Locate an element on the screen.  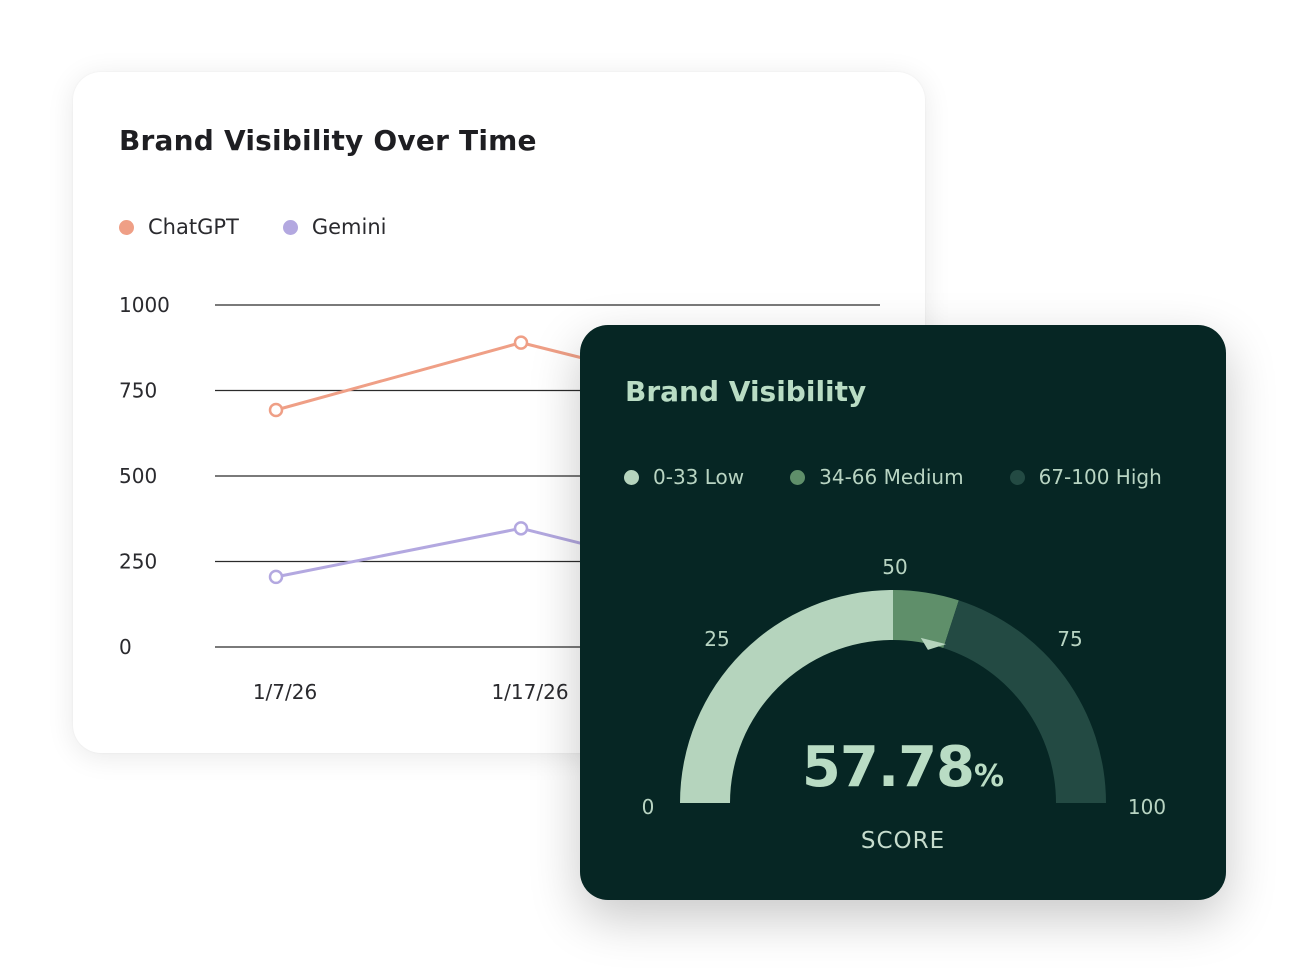
range-item-medium: 34-66 Medium is located at coordinates (877, 477).